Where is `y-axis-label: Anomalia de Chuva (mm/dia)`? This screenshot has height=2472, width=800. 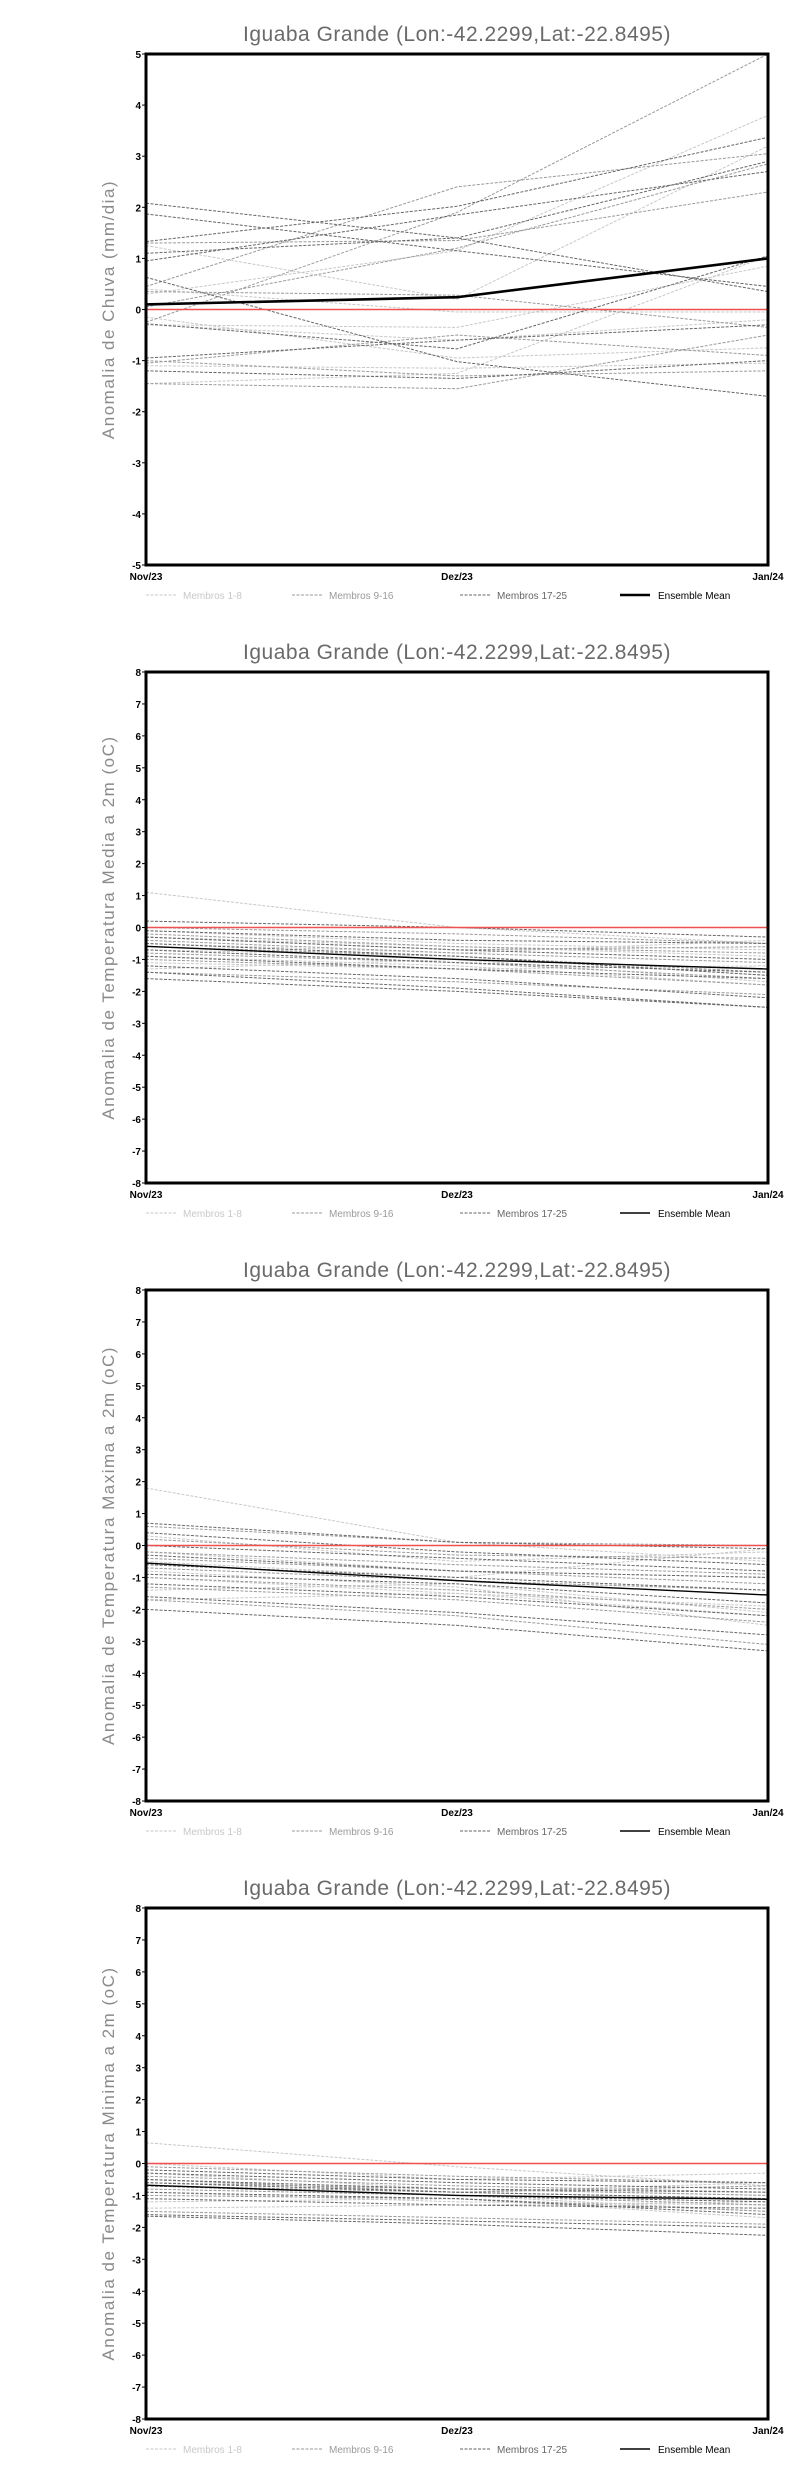 y-axis-label: Anomalia de Chuva (mm/dia) is located at coordinates (108, 309).